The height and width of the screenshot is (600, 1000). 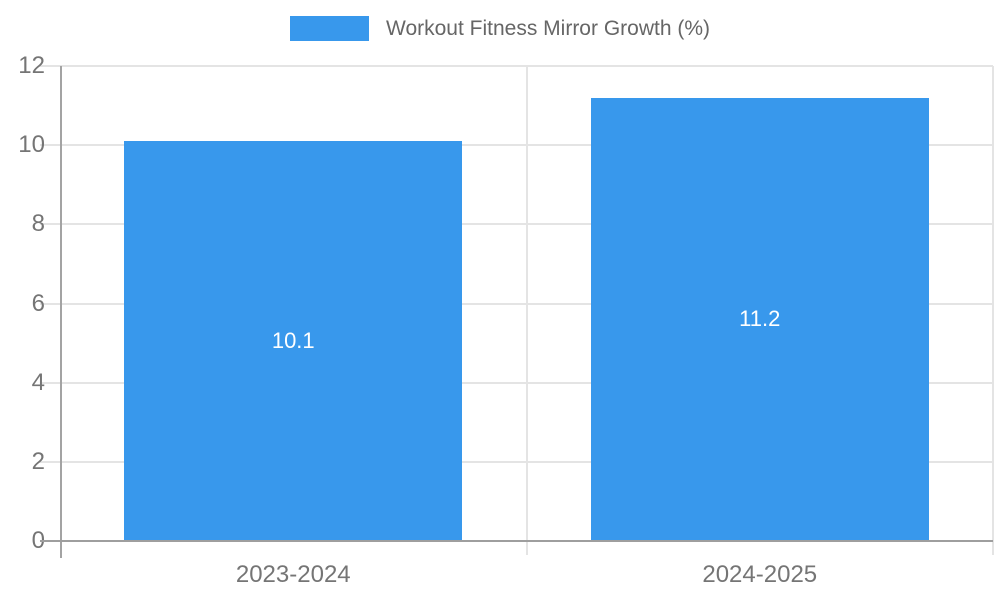 What do you see at coordinates (38, 303) in the screenshot?
I see `y-tick-label: 6` at bounding box center [38, 303].